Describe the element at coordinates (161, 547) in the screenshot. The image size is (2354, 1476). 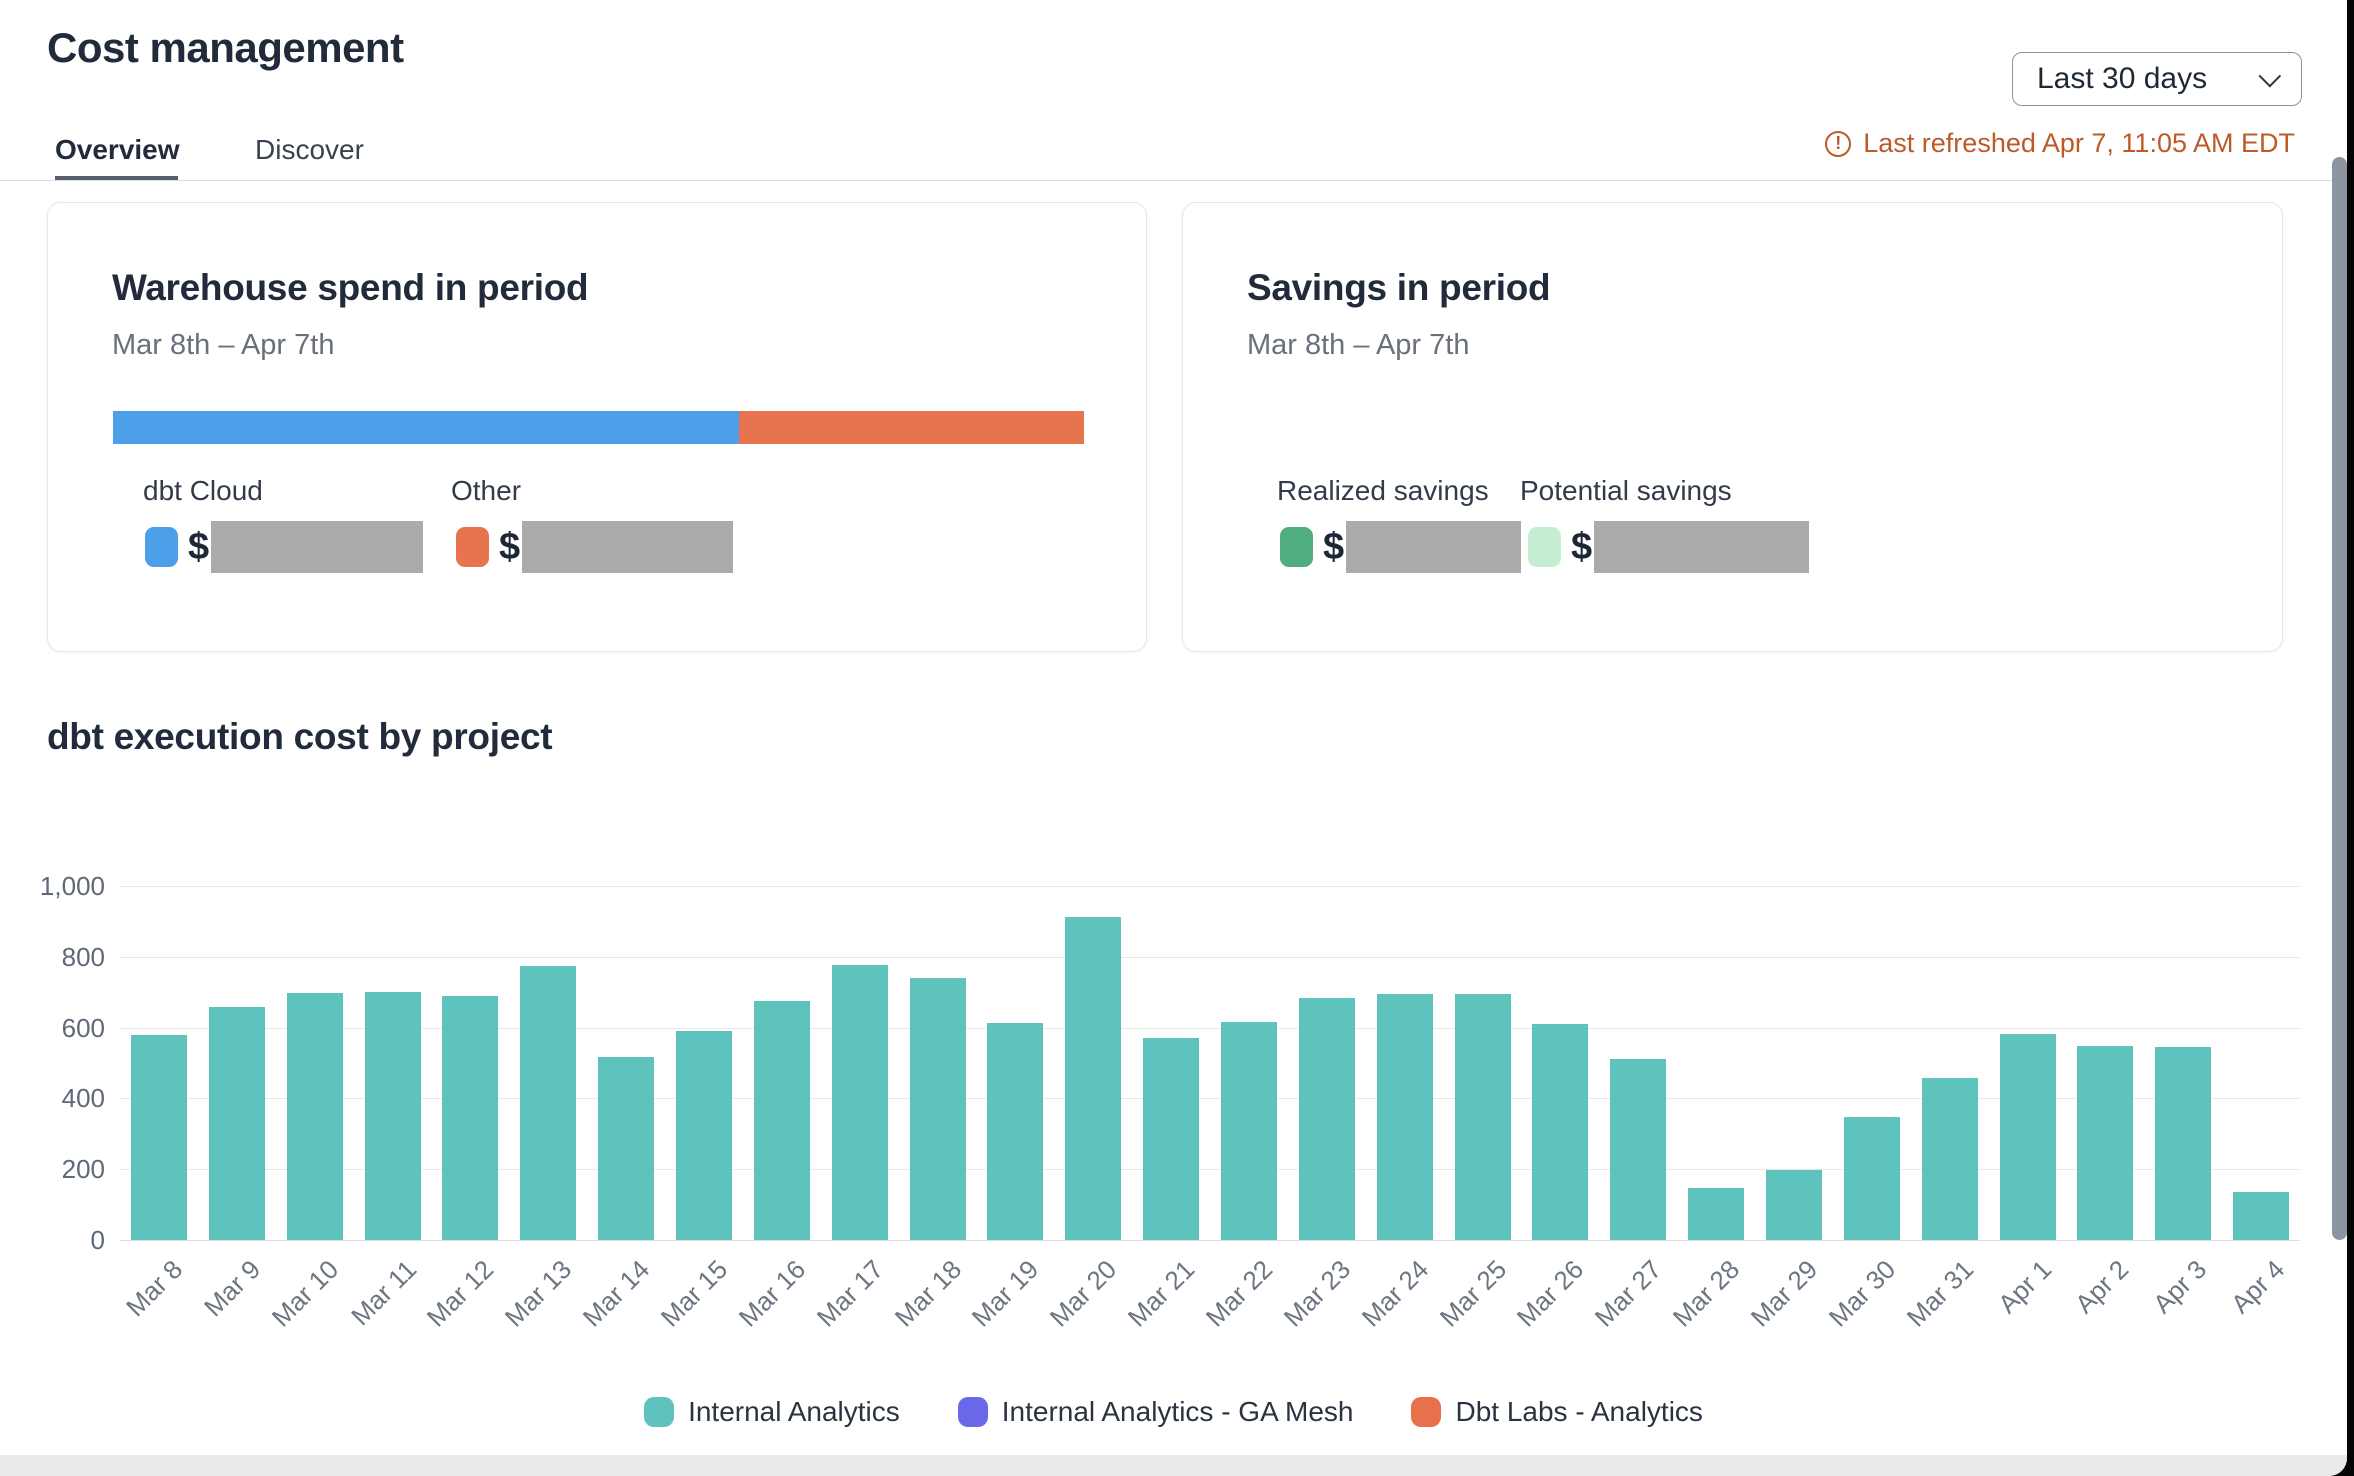
I see `dbt-cloud-swatch` at that location.